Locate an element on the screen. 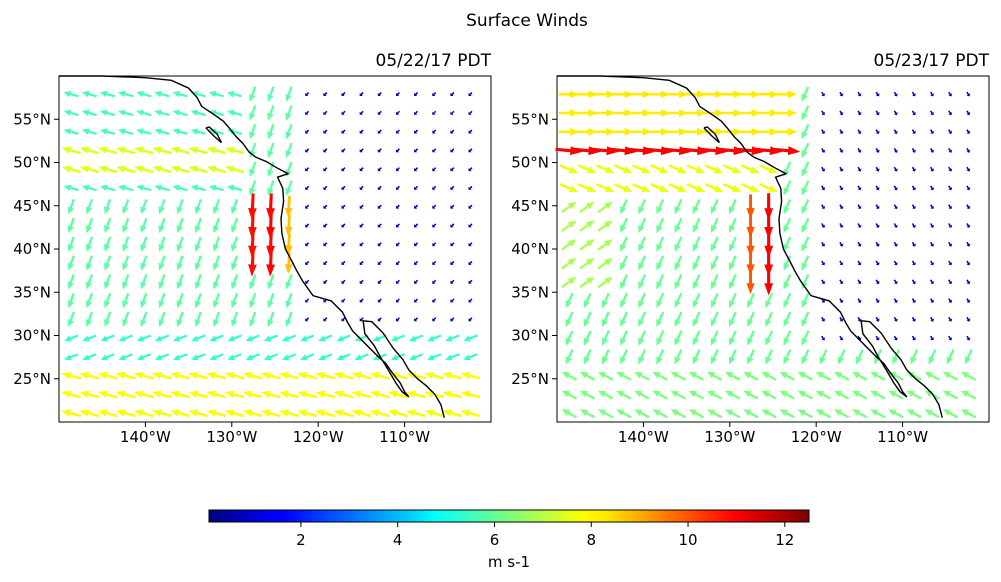 The width and height of the screenshot is (1001, 582). x-axis-0523: 140°W 130°W 120°W 110°W is located at coordinates (773, 434).